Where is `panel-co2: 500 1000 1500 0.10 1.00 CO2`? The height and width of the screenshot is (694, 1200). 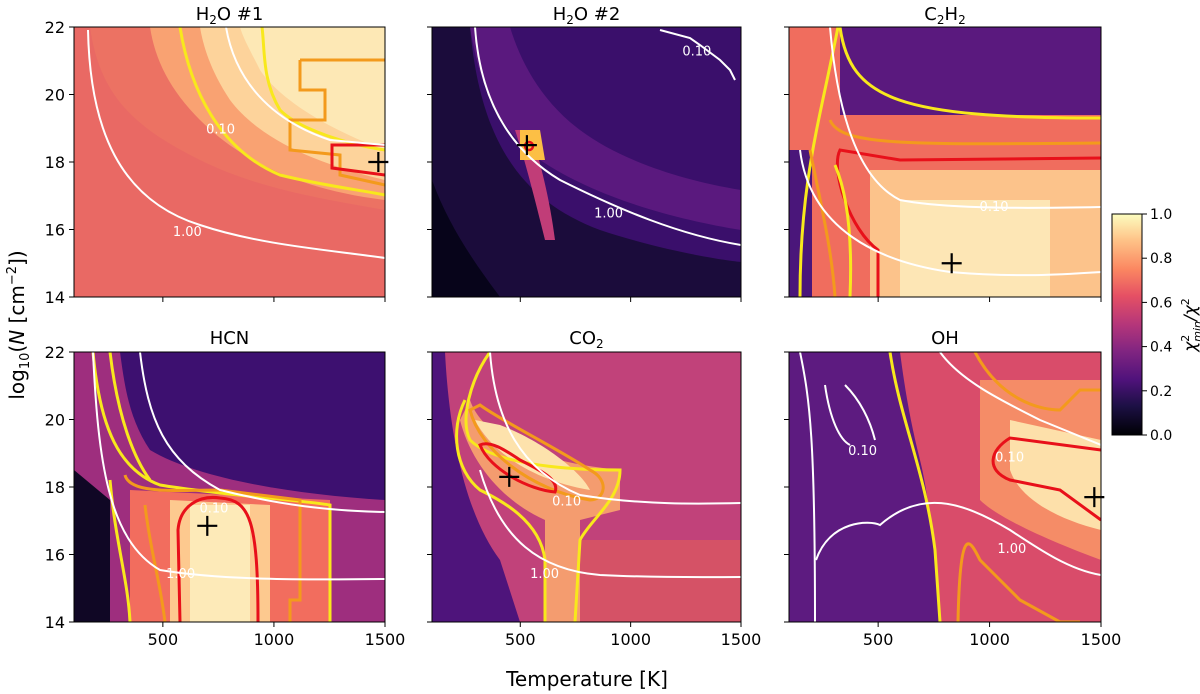 panel-co2: 500 1000 1500 0.10 1.00 CO2 is located at coordinates (594, 488).